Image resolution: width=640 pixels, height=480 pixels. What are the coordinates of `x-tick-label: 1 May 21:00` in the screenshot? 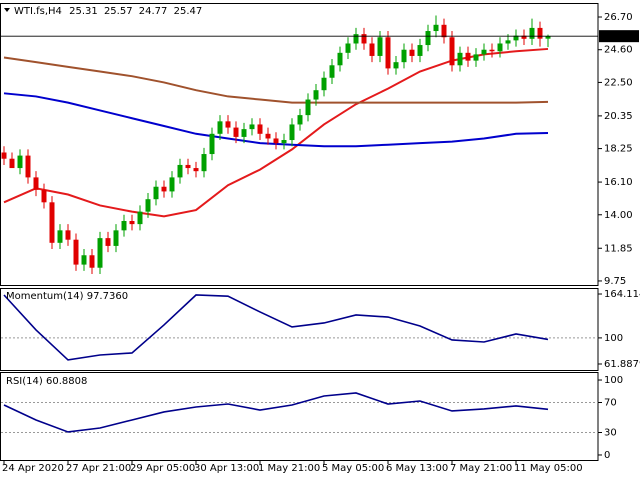 It's located at (289, 468).